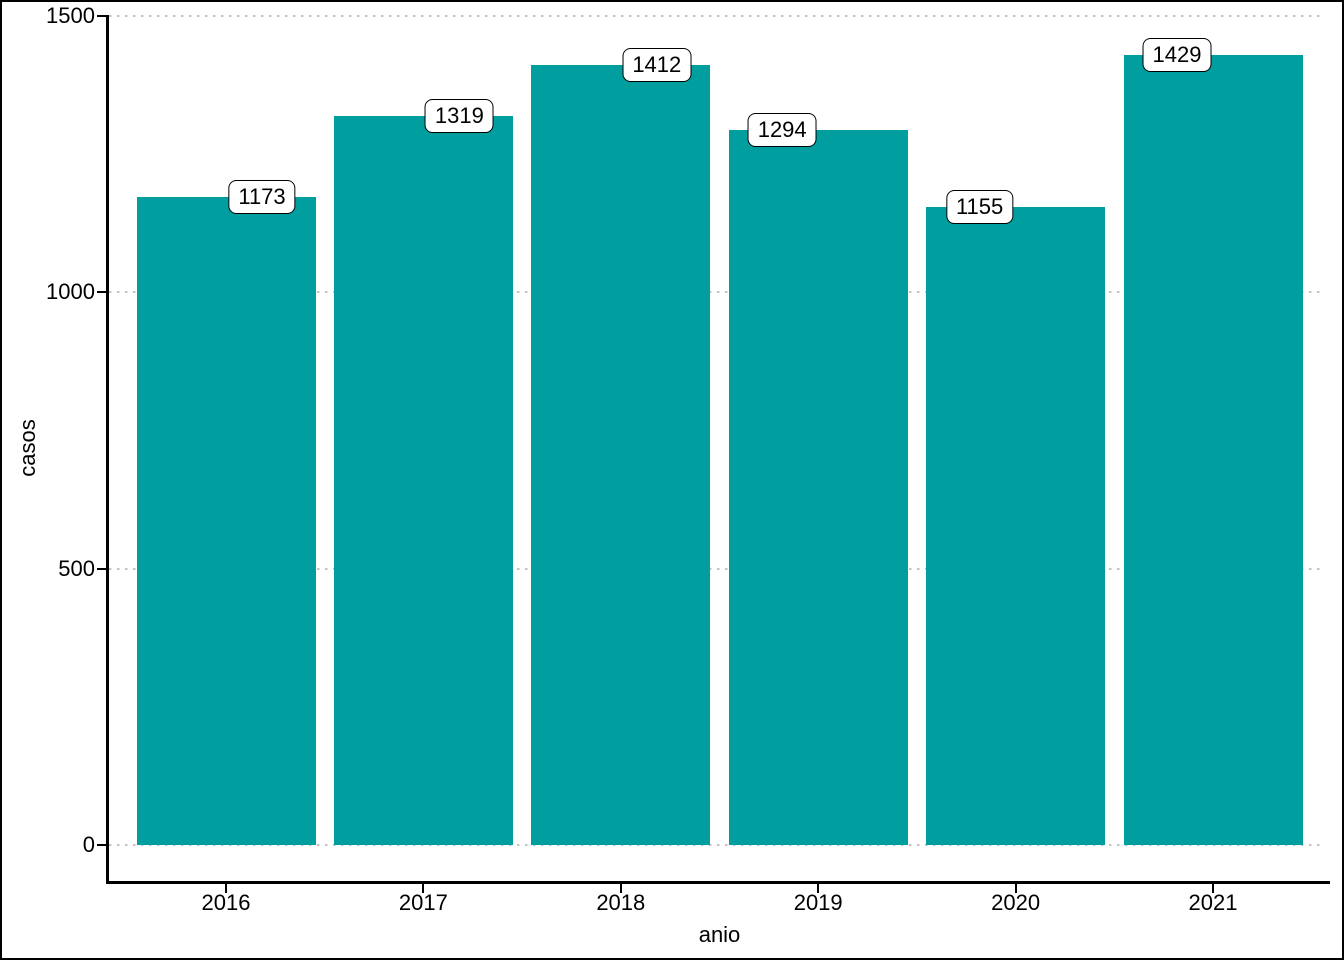 The height and width of the screenshot is (960, 1344). Describe the element at coordinates (1213, 450) in the screenshot. I see `bar-2021` at that location.